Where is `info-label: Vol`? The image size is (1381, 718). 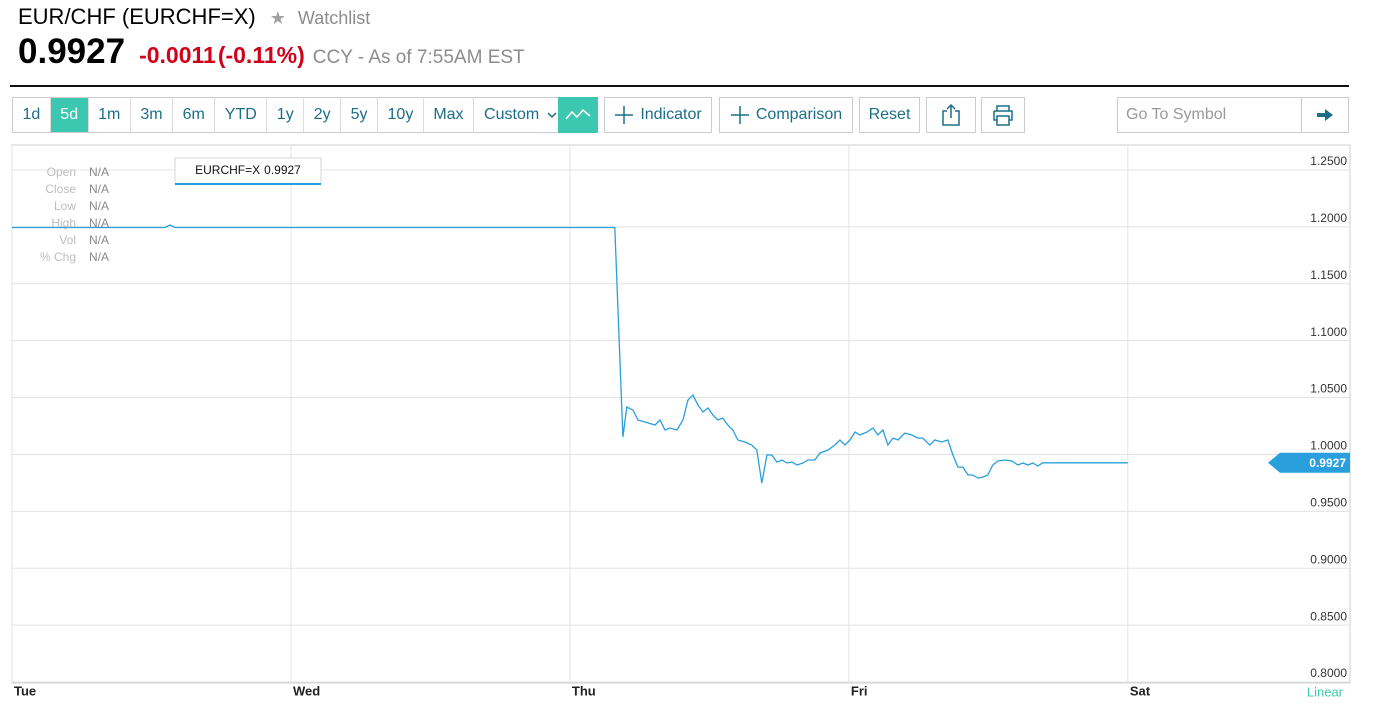 info-label: Vol is located at coordinates (67, 240).